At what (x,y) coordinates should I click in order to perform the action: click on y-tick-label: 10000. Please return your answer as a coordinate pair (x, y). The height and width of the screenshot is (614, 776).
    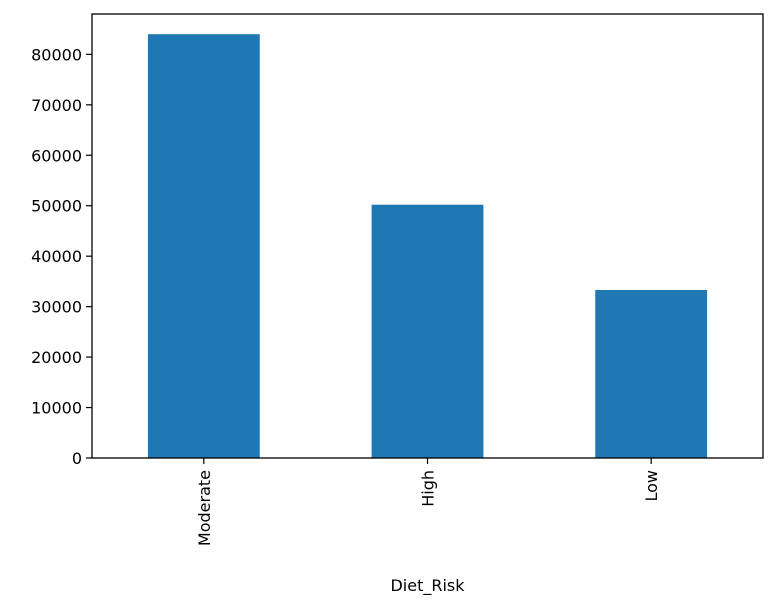
    Looking at the image, I should click on (56, 408).